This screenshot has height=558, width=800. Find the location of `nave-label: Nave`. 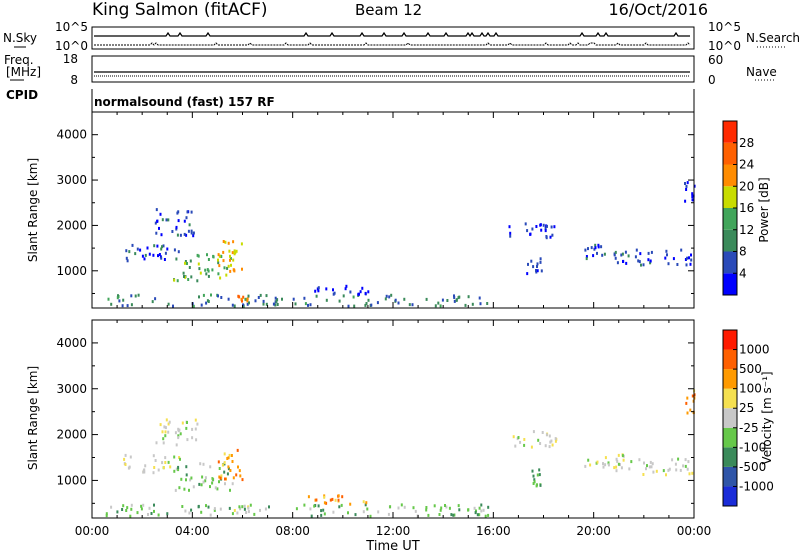

nave-label: Nave is located at coordinates (761, 72).